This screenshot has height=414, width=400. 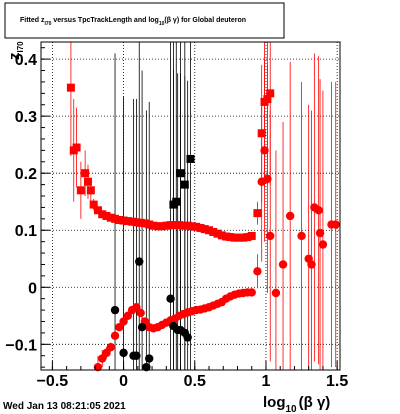 I want to click on y-axis-title: zI70, so click(x=15, y=50).